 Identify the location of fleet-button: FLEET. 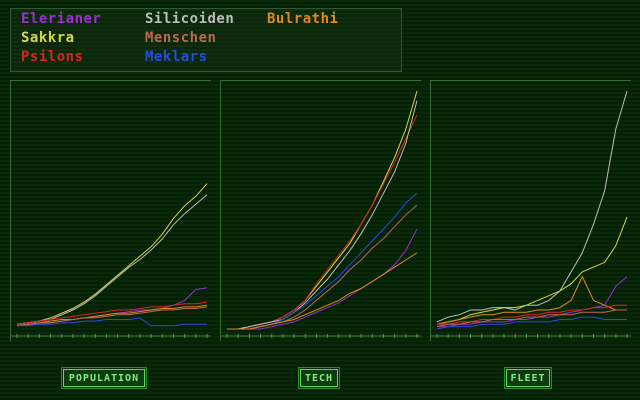
(528, 378).